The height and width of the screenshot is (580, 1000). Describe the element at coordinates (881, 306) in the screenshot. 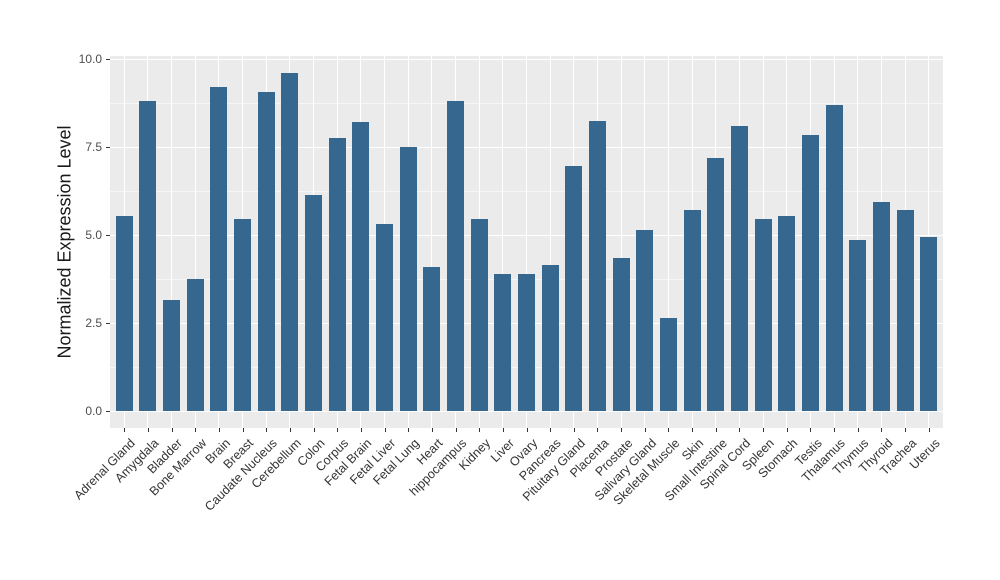

I see `bar-thyroid` at that location.